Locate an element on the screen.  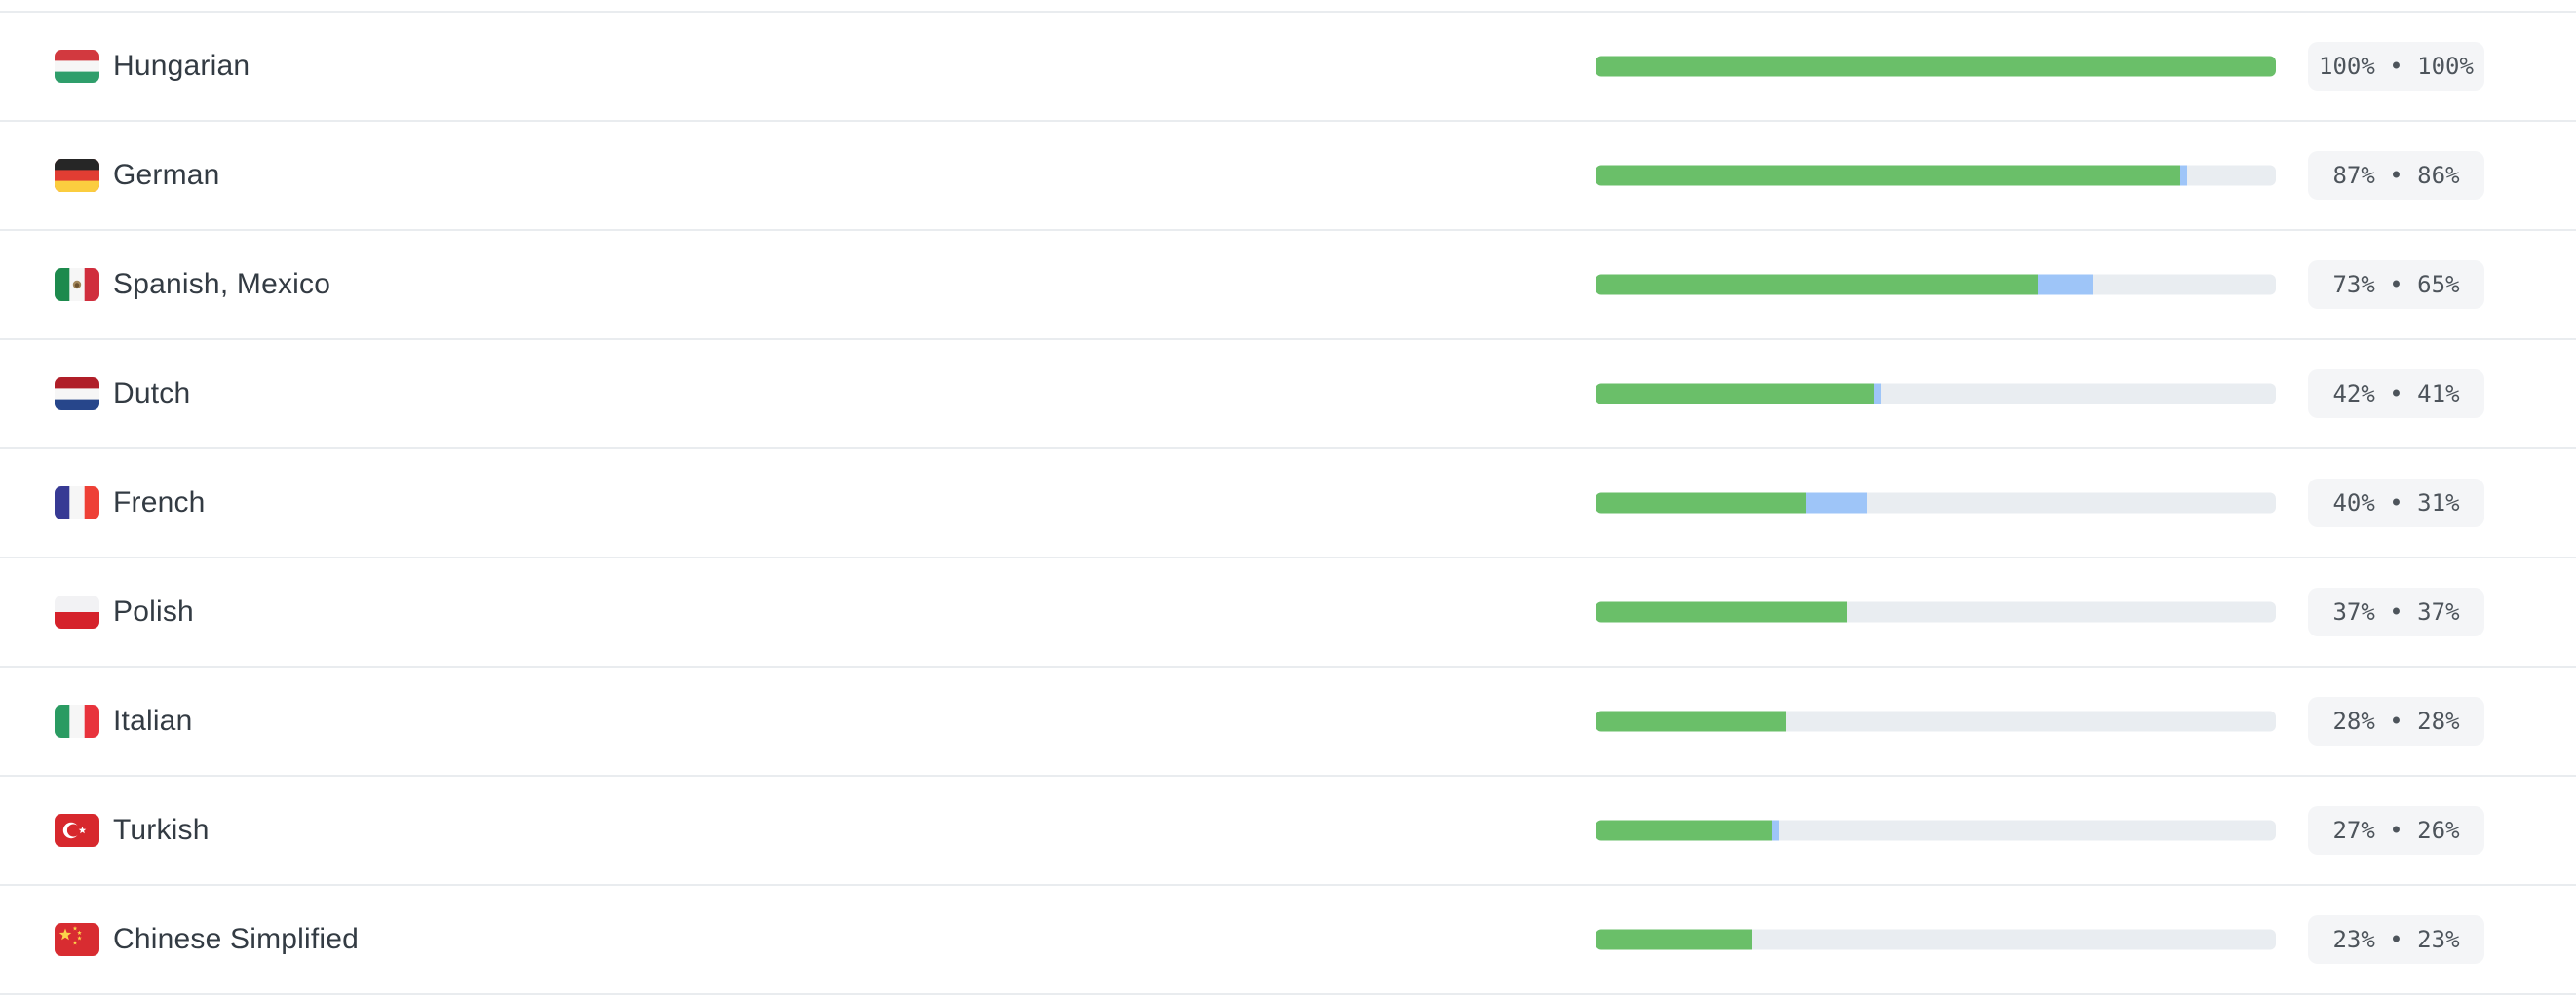
language-row: Dutch 42% • 41% is located at coordinates (1288, 394).